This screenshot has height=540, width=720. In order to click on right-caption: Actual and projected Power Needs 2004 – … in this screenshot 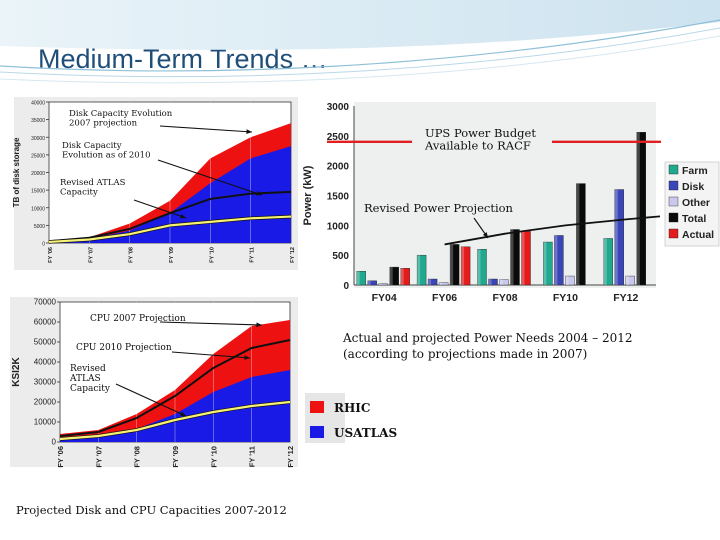, I will do `click(488, 346)`.